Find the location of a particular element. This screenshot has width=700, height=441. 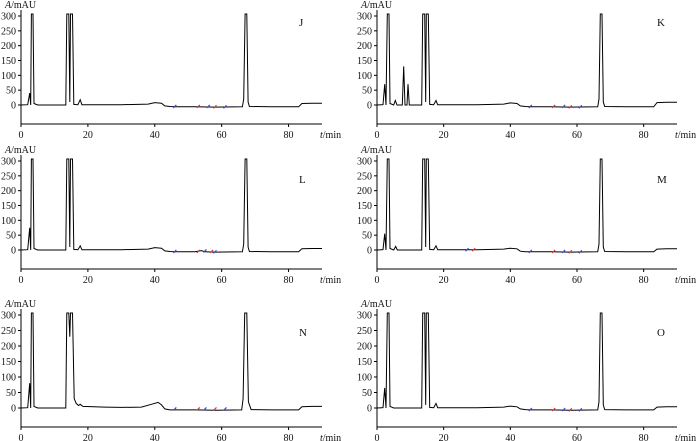

panel-label: O is located at coordinates (661, 333).